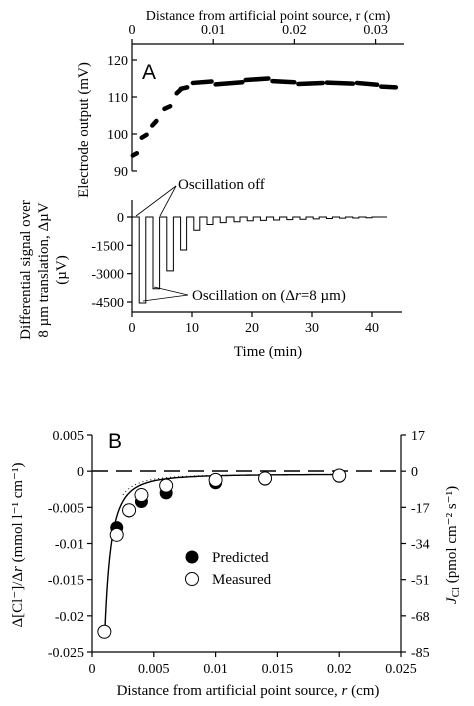 Image resolution: width=474 pixels, height=706 pixels. I want to click on time-tick-label: 20, so click(252, 328).